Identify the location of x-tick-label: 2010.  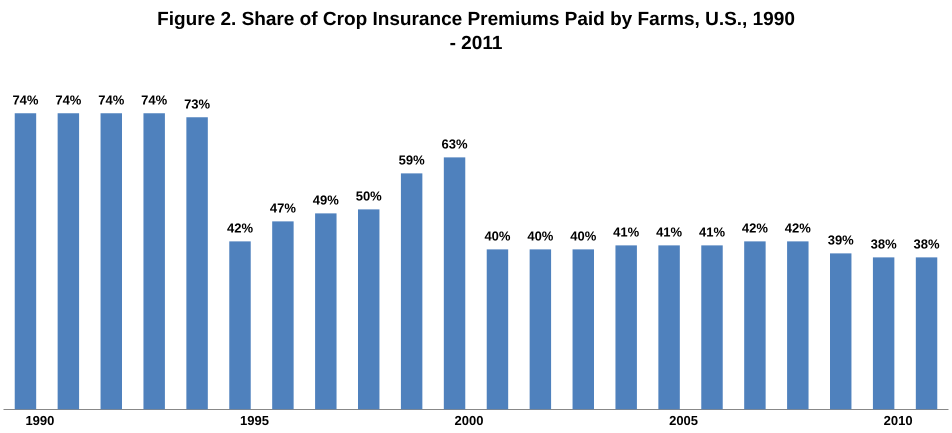
(898, 420).